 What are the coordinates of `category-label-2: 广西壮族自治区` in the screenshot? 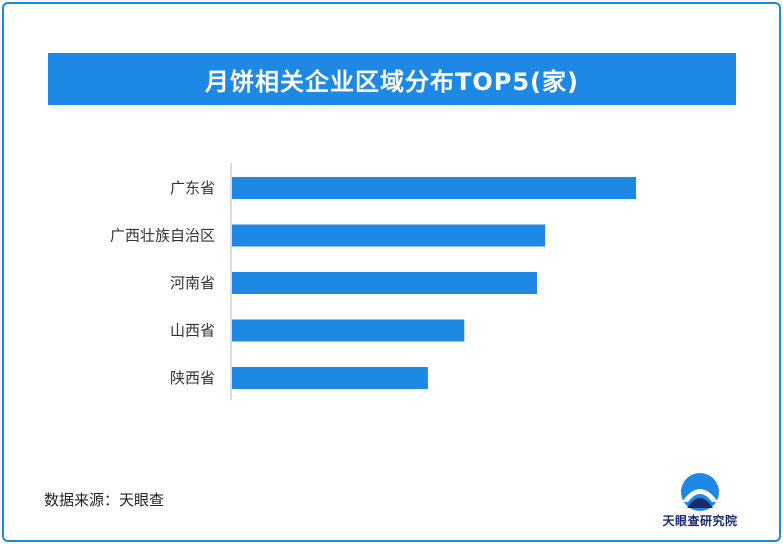 It's located at (162, 236).